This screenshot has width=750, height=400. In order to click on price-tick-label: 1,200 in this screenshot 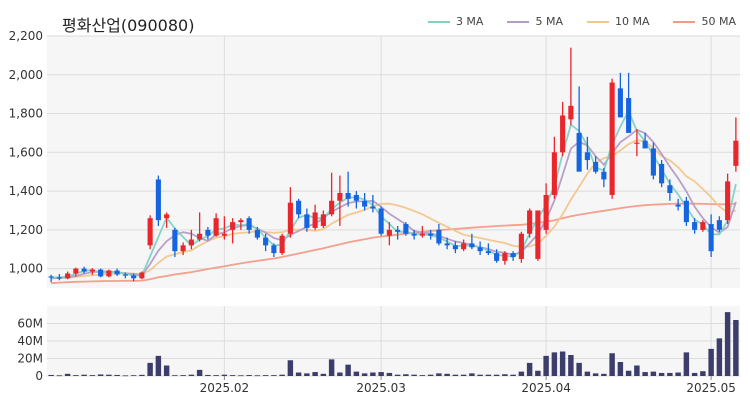, I will do `click(26, 230)`.